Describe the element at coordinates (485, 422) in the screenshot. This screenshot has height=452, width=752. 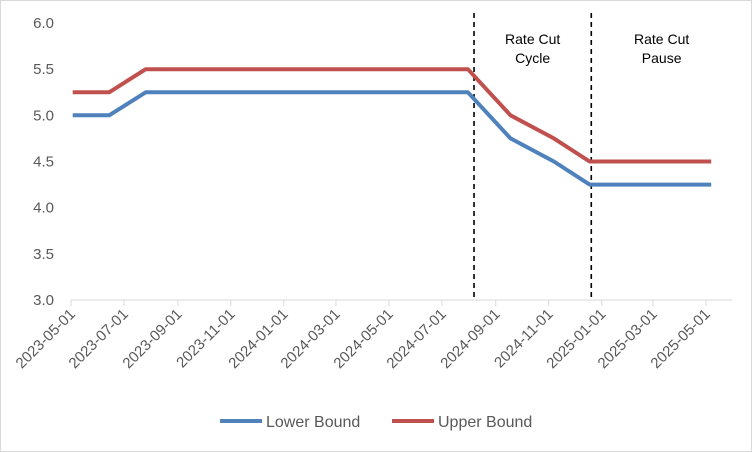
I see `legend-label: Upper Bound` at that location.